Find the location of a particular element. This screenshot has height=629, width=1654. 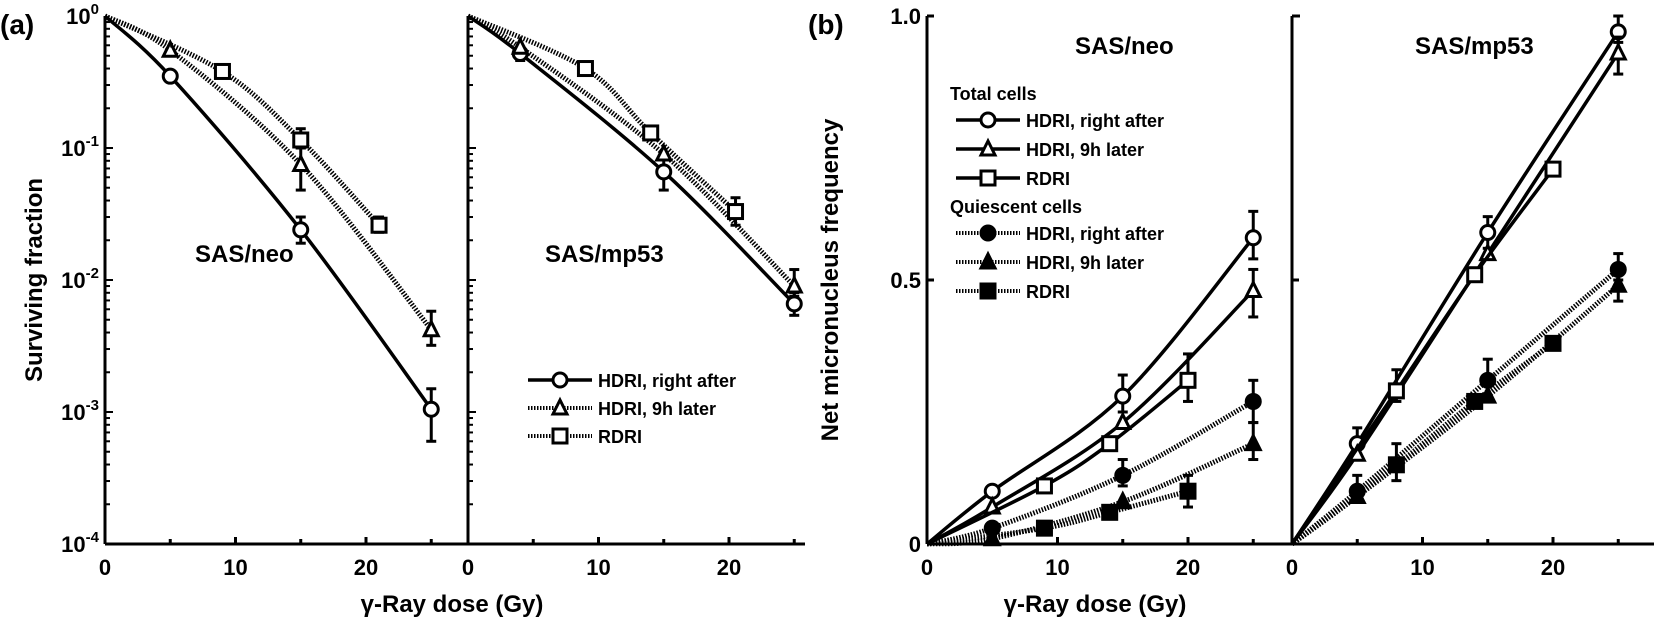

y-tick-label: 0 is located at coordinates (915, 544).